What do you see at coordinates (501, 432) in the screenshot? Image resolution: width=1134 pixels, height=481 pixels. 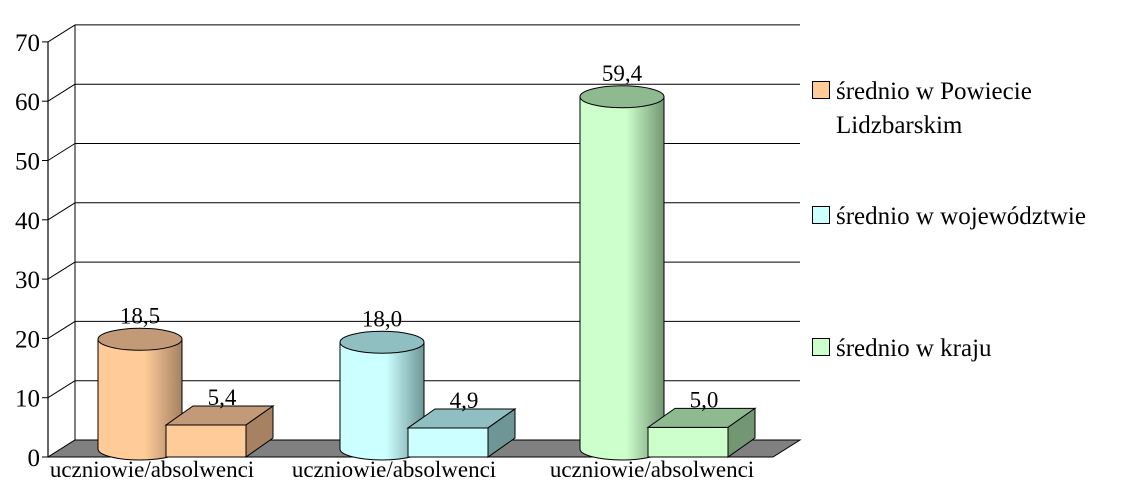 I see `bar-box-side-wojewodztwo` at bounding box center [501, 432].